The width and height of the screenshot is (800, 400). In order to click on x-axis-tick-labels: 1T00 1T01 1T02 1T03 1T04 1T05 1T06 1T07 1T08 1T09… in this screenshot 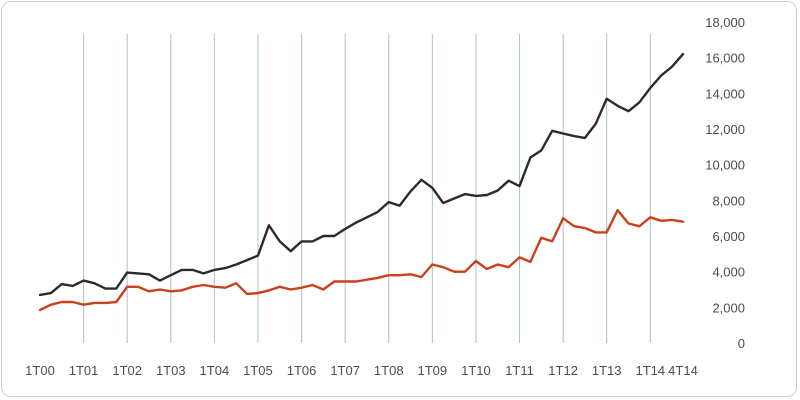, I will do `click(361, 370)`.